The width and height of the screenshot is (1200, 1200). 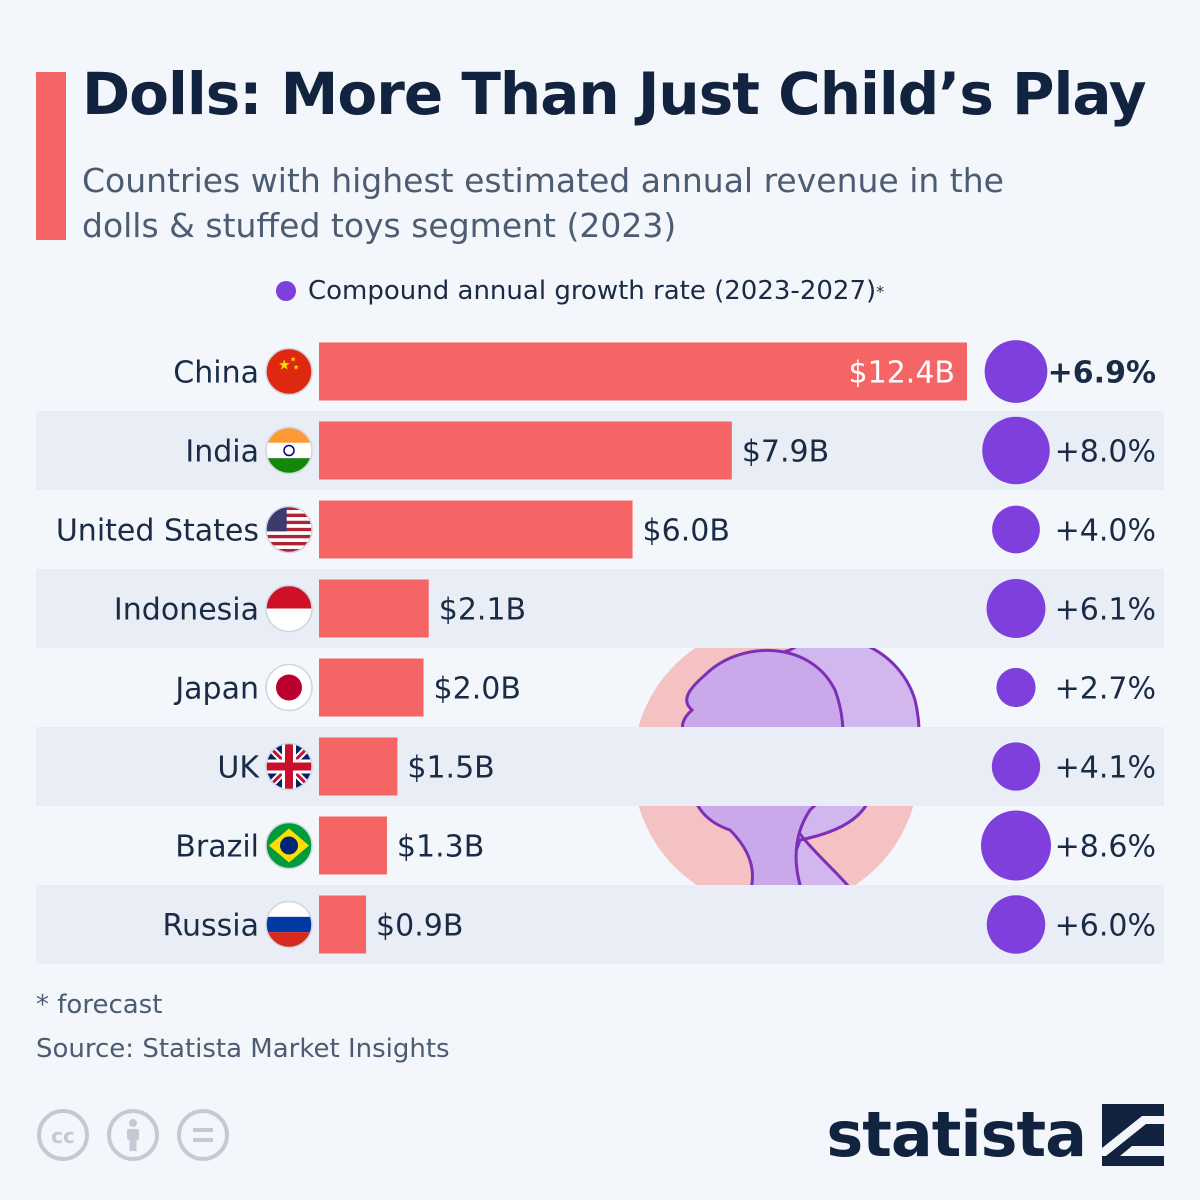 I want to click on legend-label: Compound annual growth rate (2023-2027), so click(x=592, y=291).